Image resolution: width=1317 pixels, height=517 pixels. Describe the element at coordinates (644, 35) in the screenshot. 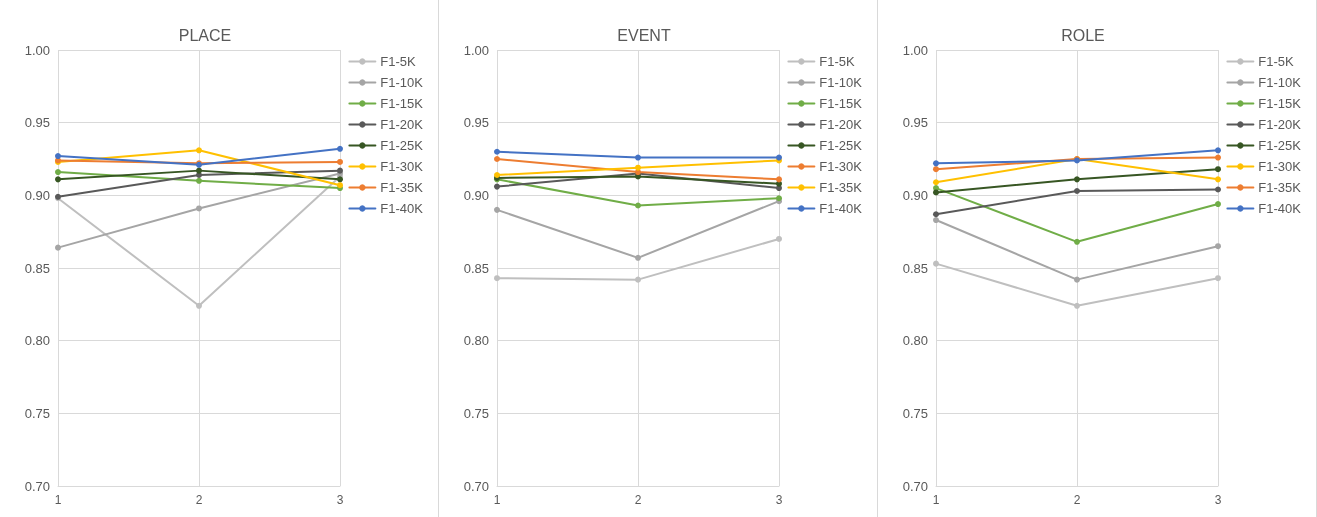

I see `chart-title: EVENT` at that location.